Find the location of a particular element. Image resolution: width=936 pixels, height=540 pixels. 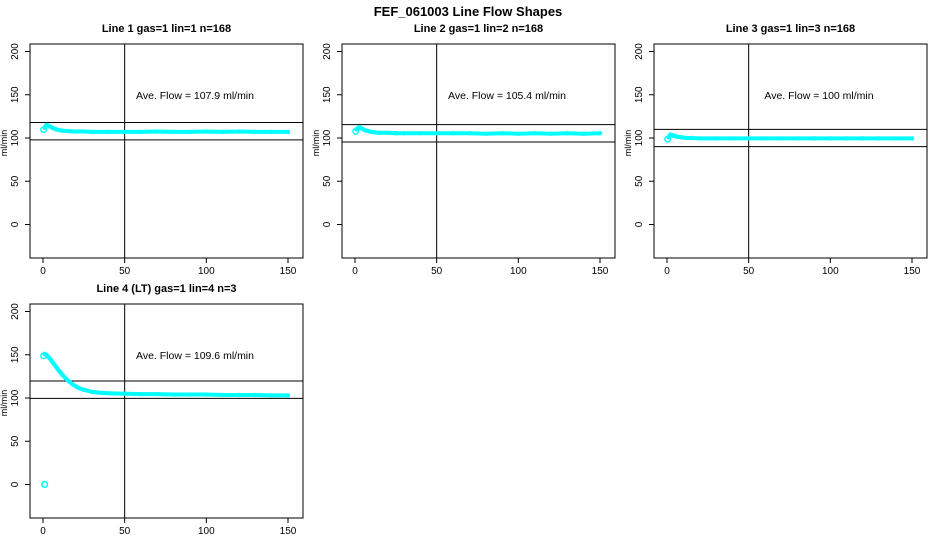

panel-title: Line 4 (LT) gas=1 lin=4 n=3 is located at coordinates (166, 289).